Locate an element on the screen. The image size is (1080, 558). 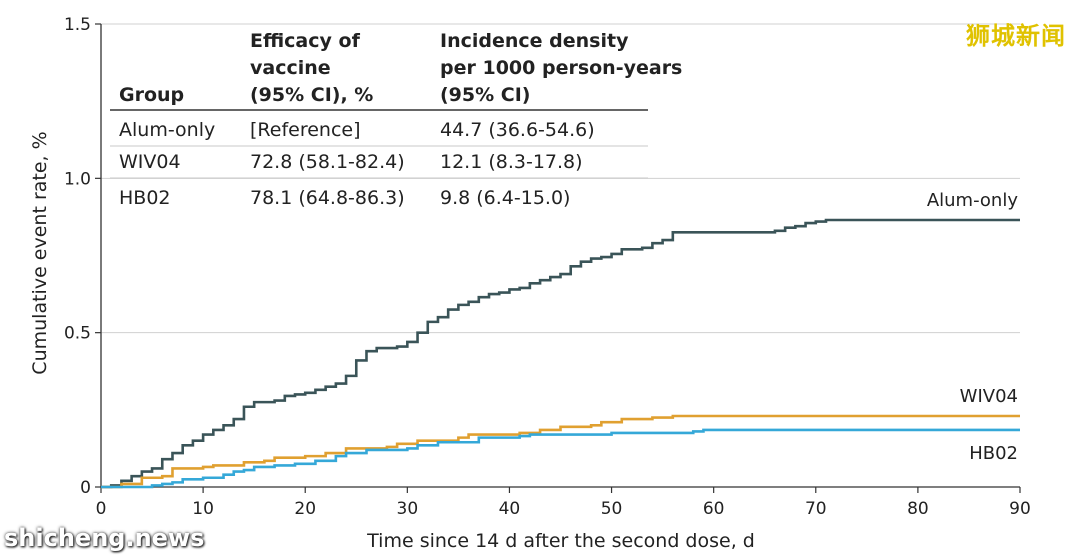
y-axis-label: Cumulative event rate, % is located at coordinates (40, 252).